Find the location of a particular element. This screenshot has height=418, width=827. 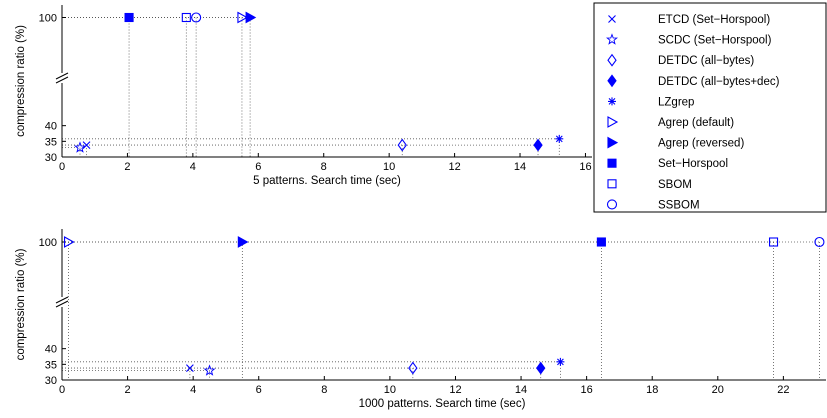

legend-label: LZgrep is located at coordinates (676, 102).